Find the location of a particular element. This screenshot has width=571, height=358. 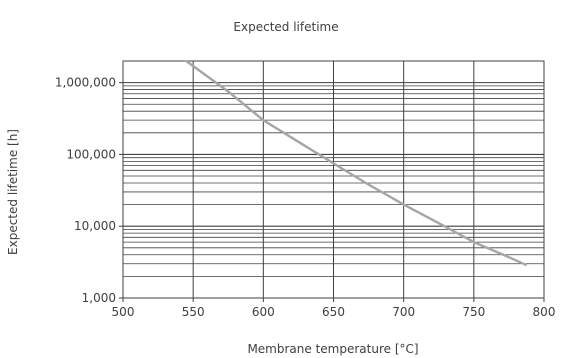

x-tick-labels: 500 550 600 650 700 750 800 is located at coordinates (334, 308).